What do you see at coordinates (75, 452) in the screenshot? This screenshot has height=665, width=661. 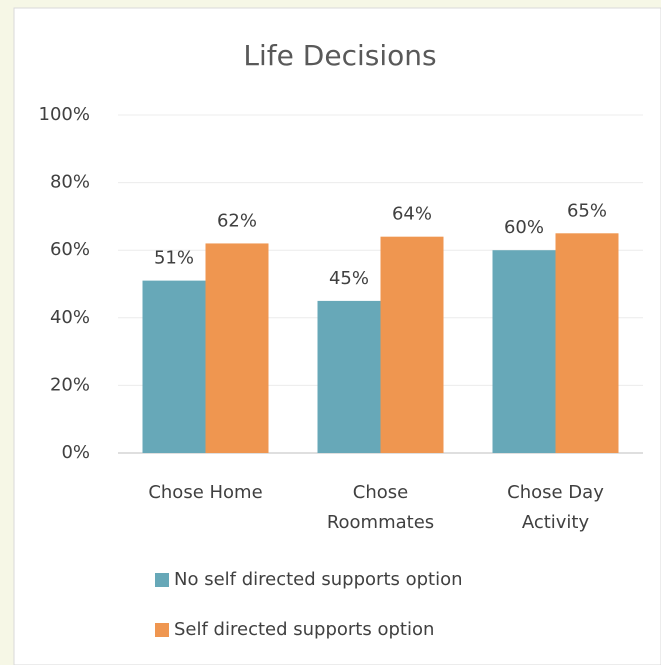 I see `y-tick-label: 0%` at bounding box center [75, 452].